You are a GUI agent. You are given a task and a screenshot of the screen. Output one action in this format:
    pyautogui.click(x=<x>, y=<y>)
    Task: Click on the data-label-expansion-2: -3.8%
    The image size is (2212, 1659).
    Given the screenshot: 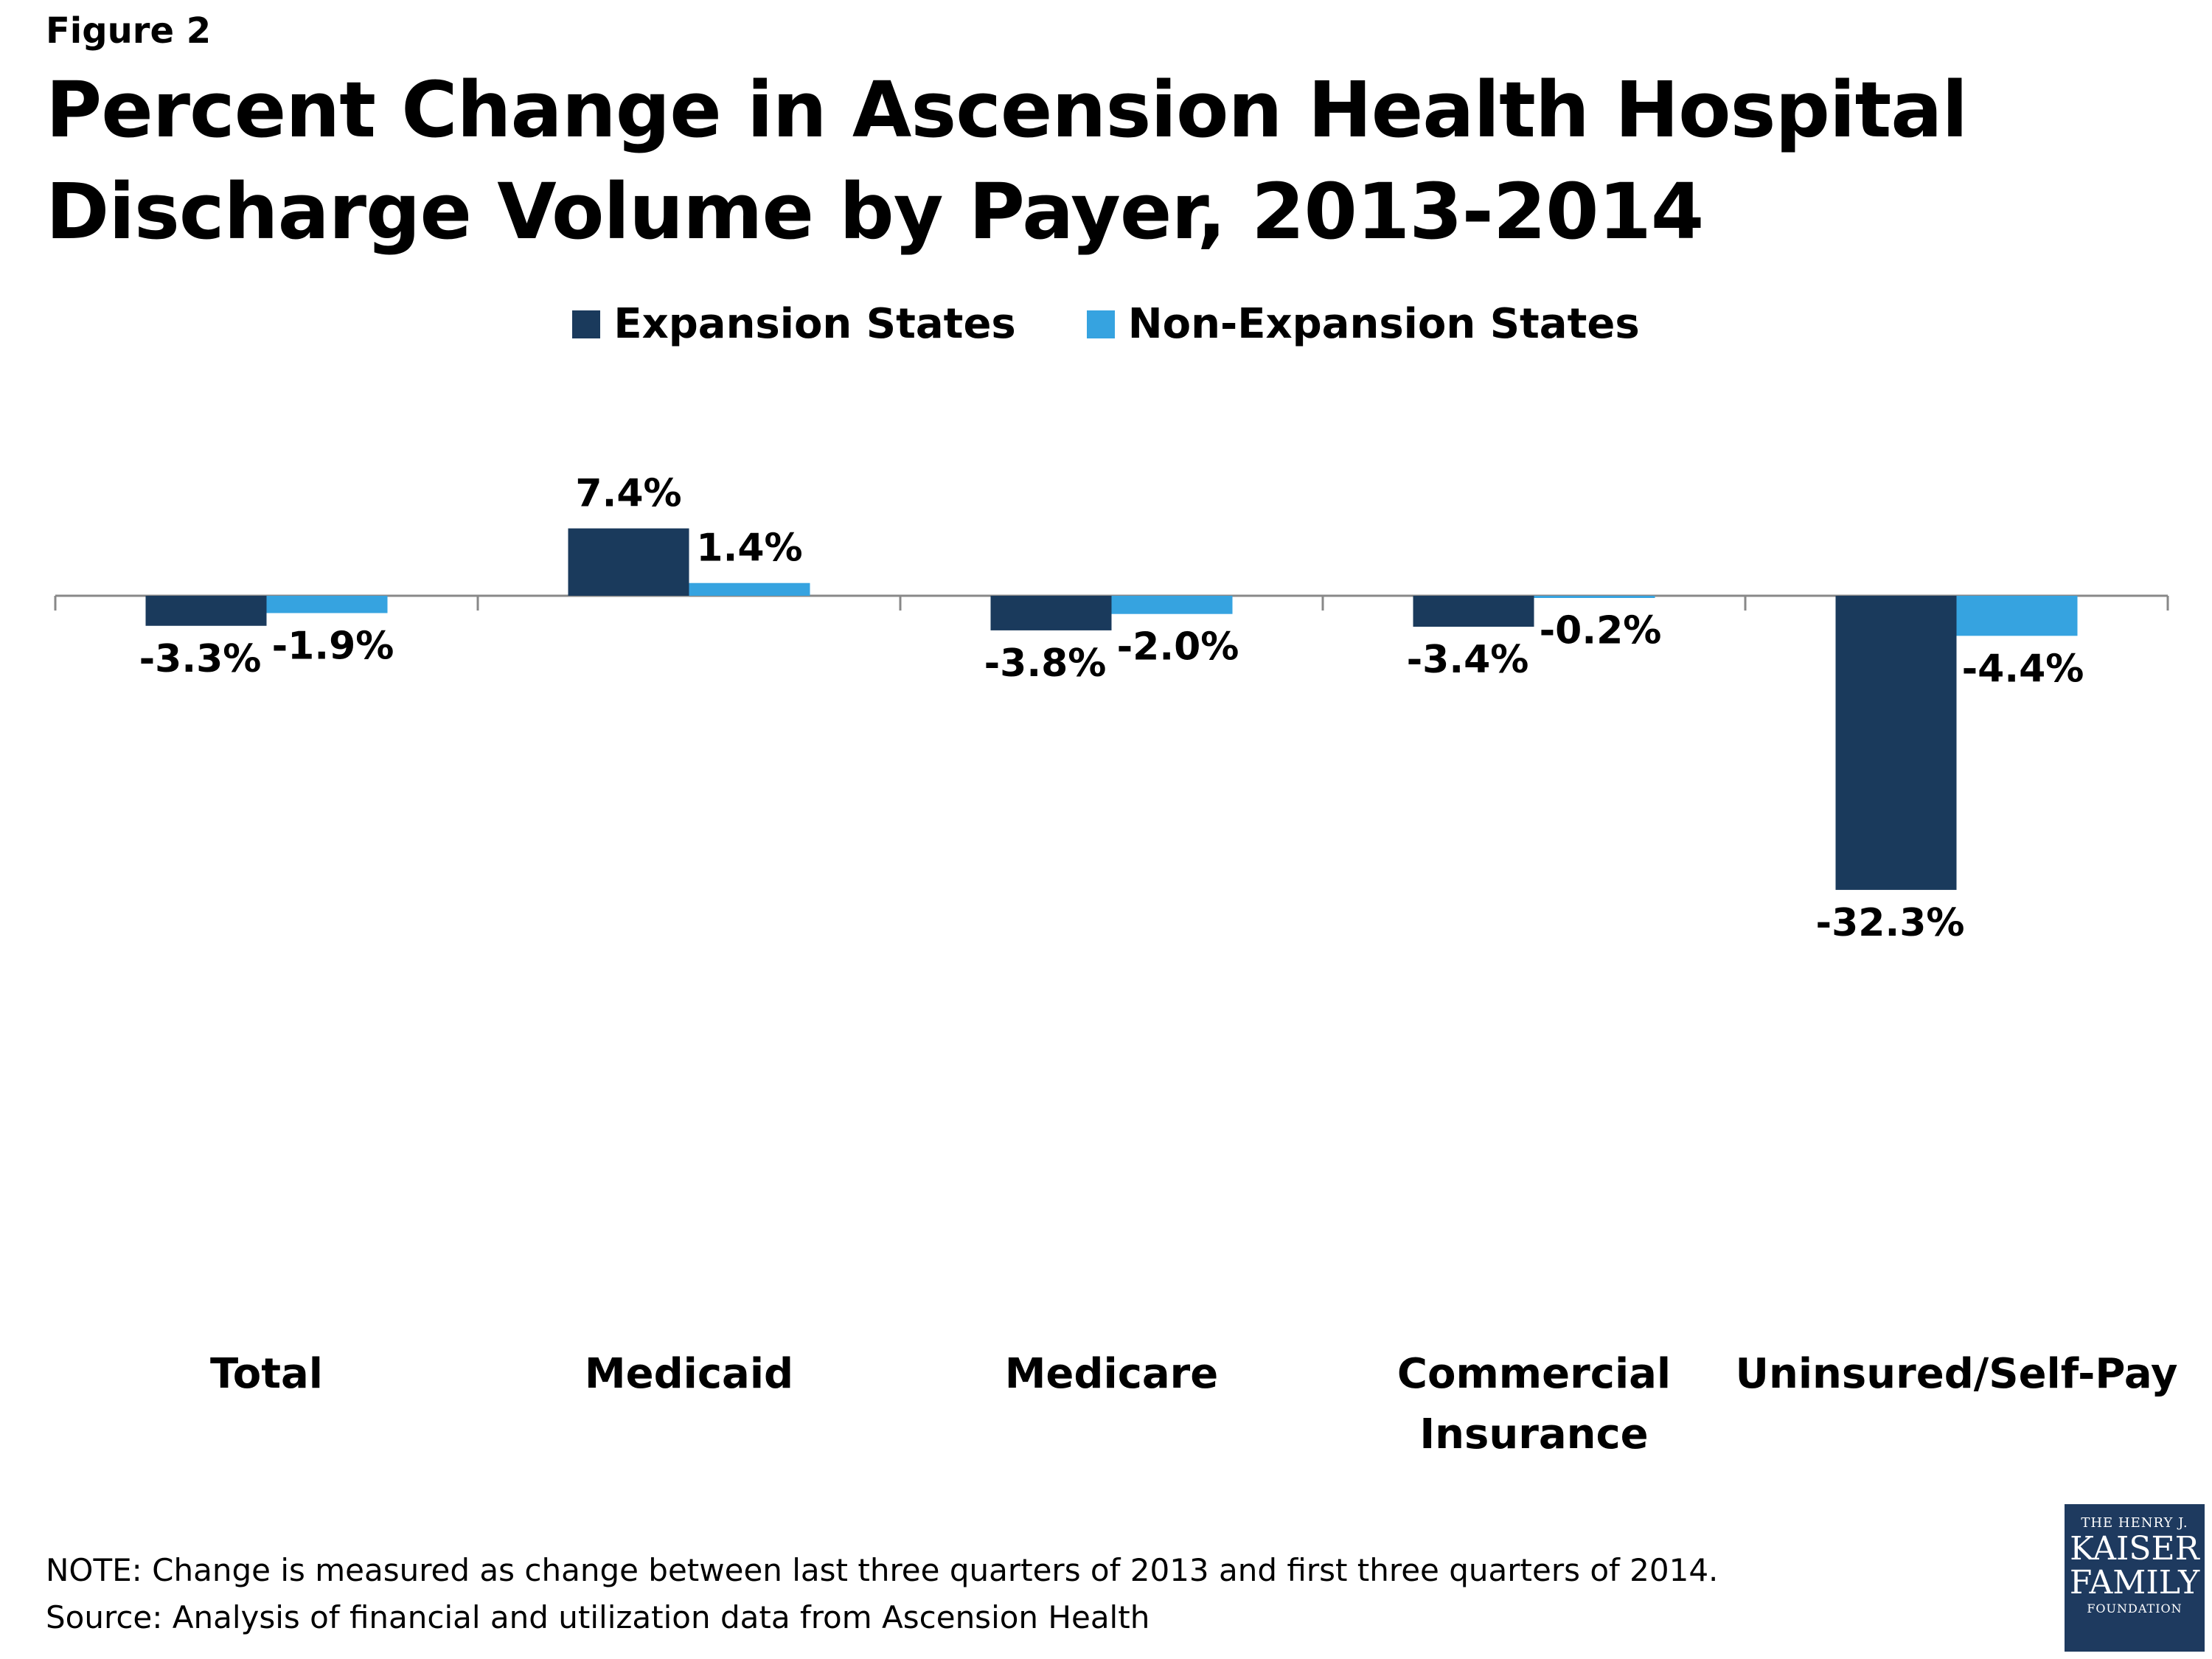 What is the action you would take?
    pyautogui.click(x=1045, y=663)
    